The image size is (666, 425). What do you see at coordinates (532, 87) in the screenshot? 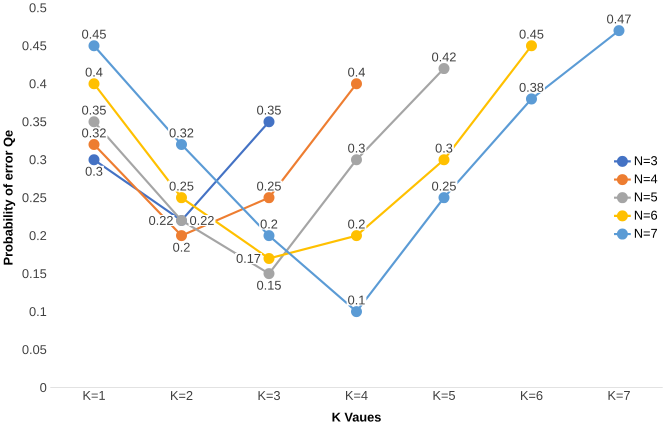
I see `data-label: 0.38` at bounding box center [532, 87].